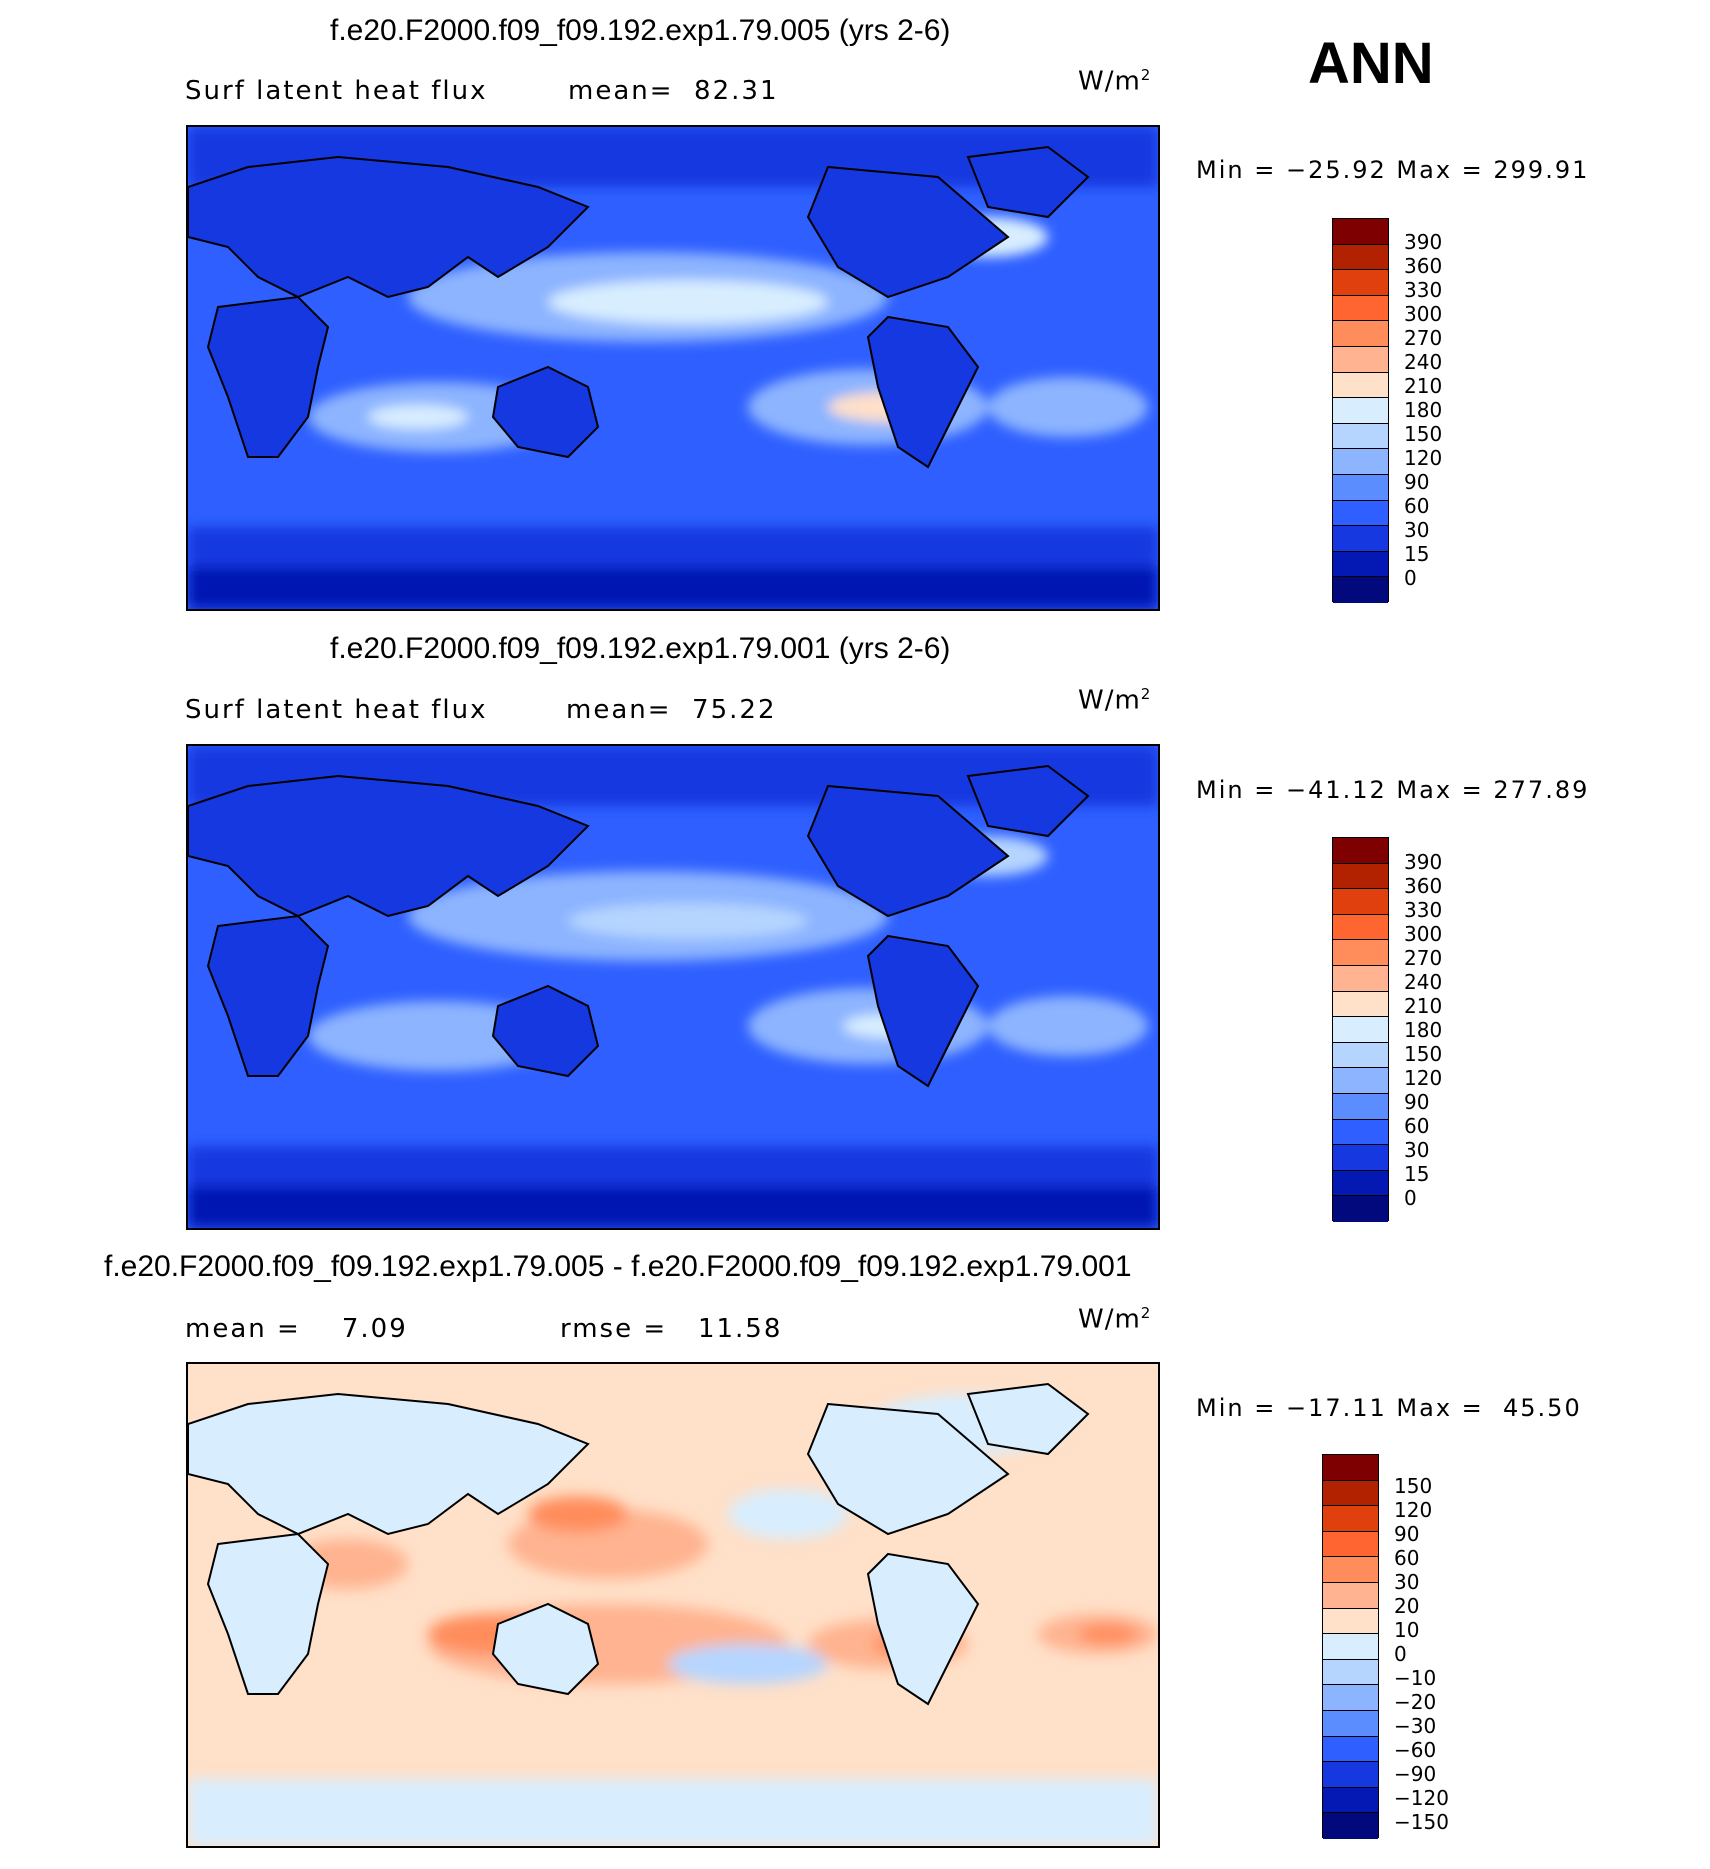 This screenshot has height=1869, width=1710. I want to click on colorbar-label: −10, so click(1415, 1678).